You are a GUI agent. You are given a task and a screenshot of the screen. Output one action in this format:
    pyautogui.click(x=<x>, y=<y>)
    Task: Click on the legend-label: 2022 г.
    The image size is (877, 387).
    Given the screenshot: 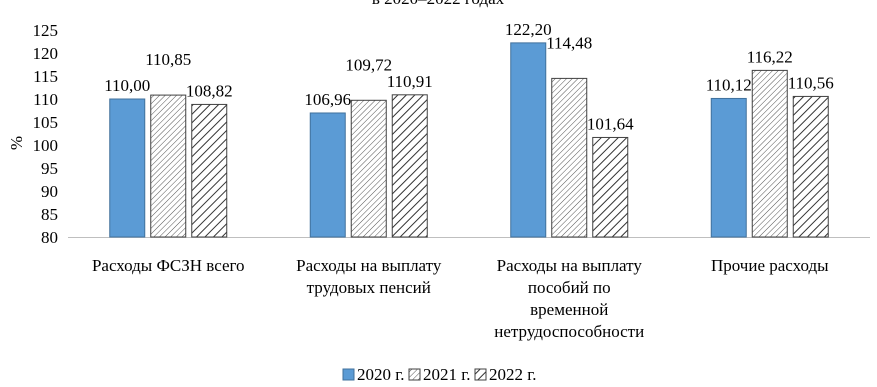 What is the action you would take?
    pyautogui.click(x=513, y=374)
    